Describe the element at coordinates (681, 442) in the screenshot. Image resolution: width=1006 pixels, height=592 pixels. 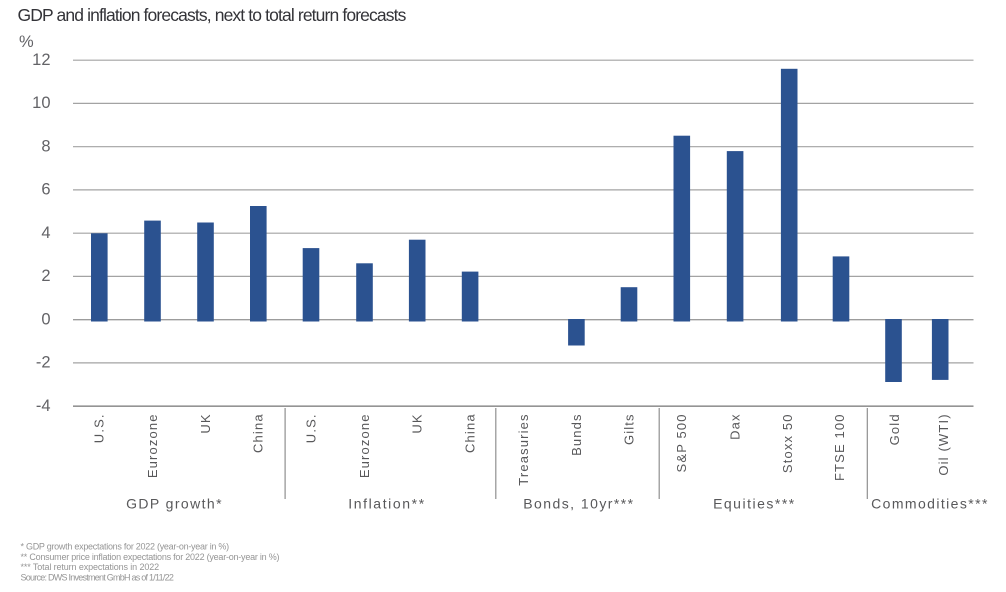
I see `svg-text: S&P 500` at that location.